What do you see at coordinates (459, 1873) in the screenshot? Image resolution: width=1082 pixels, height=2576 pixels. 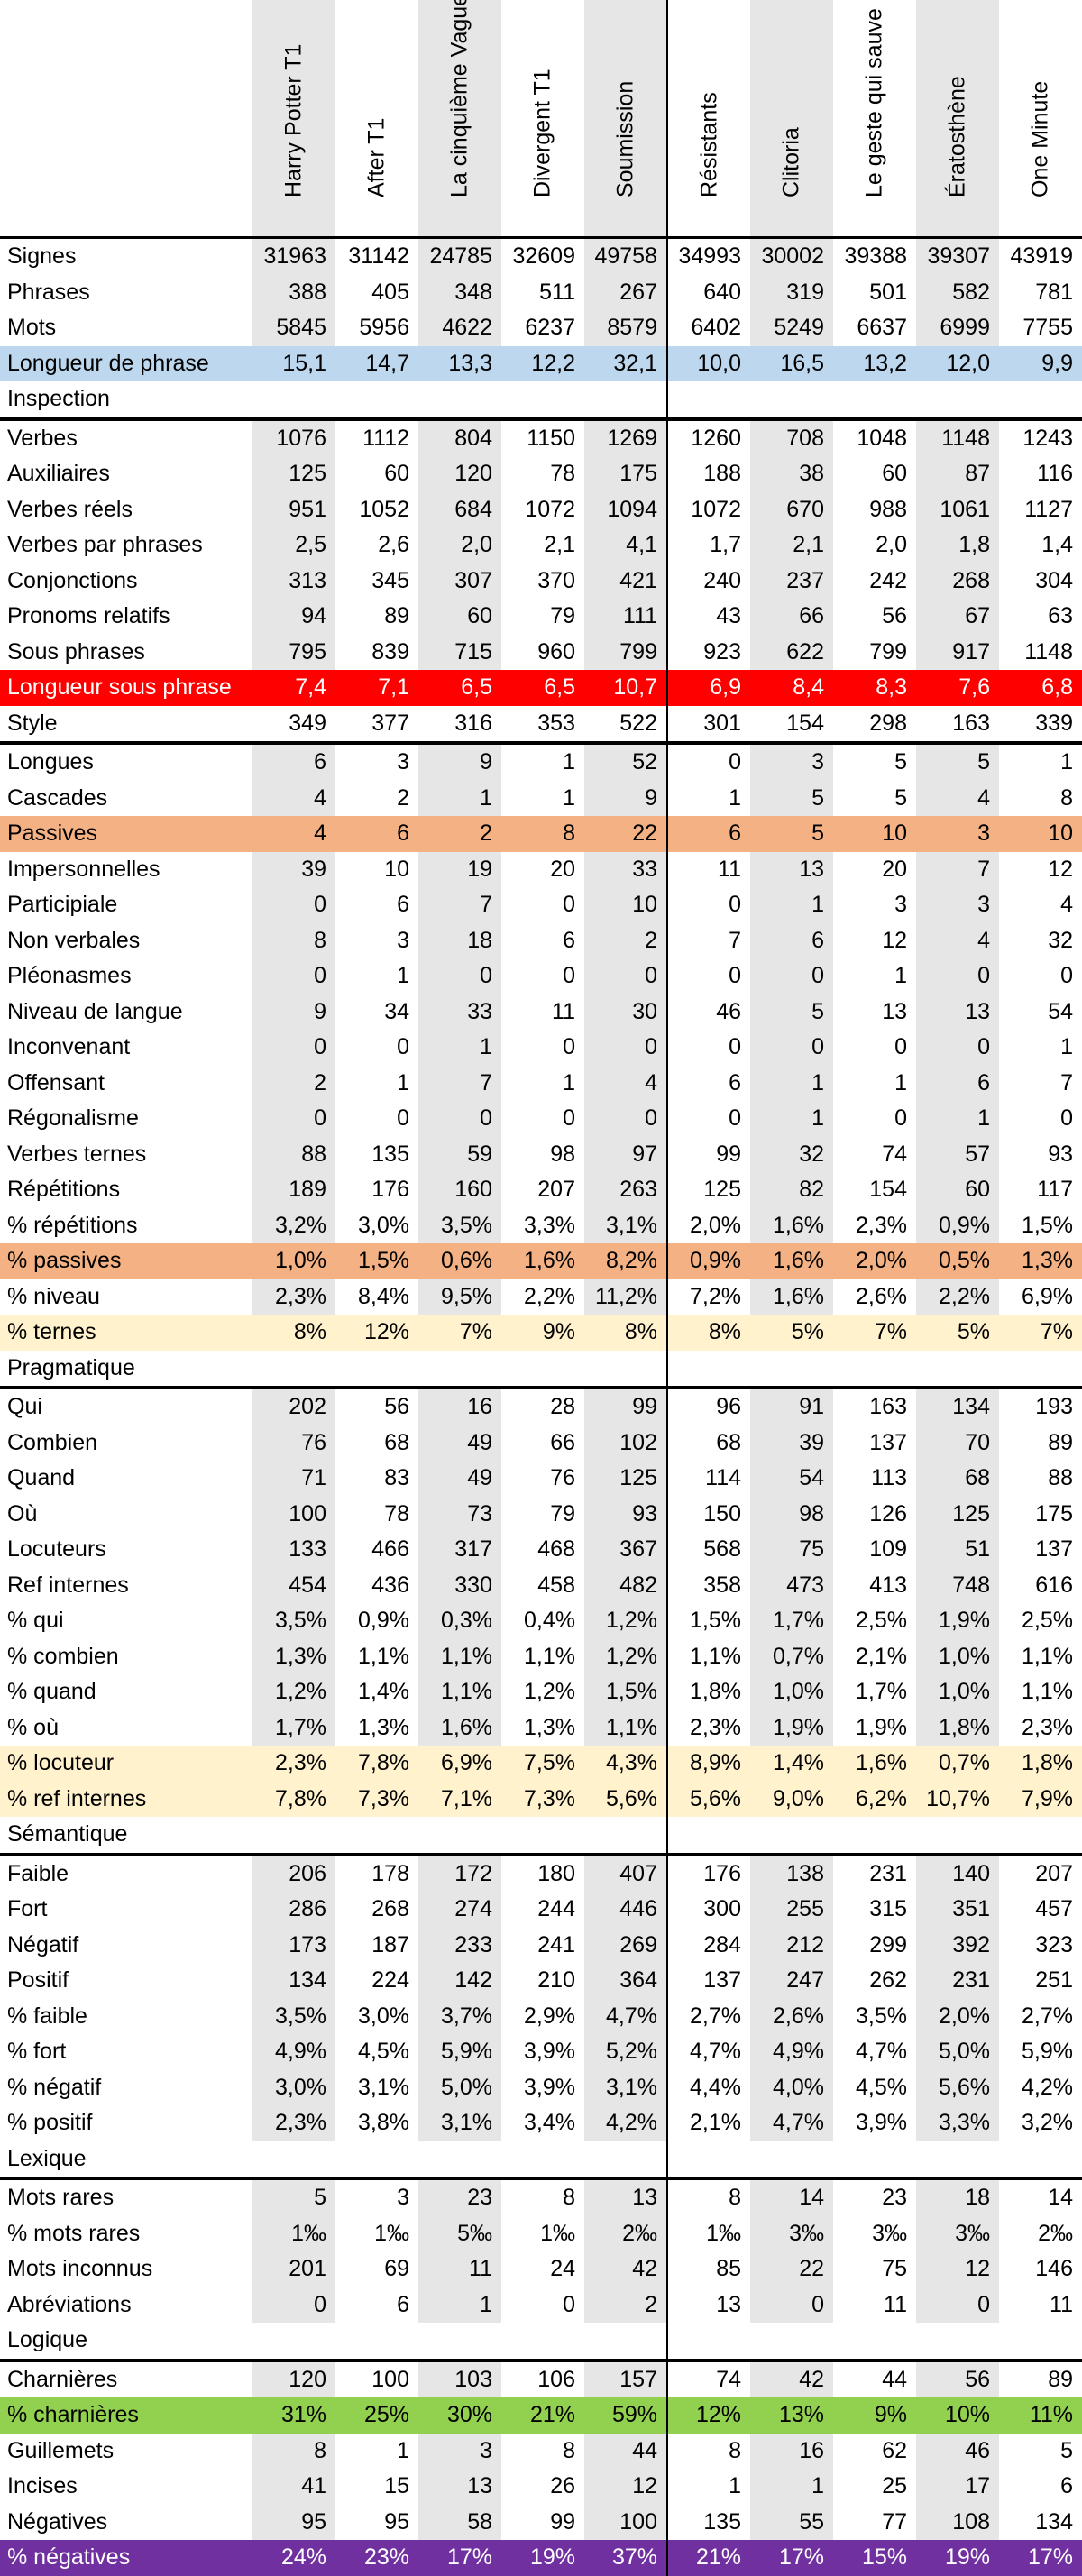 I see `table-cell: 172` at bounding box center [459, 1873].